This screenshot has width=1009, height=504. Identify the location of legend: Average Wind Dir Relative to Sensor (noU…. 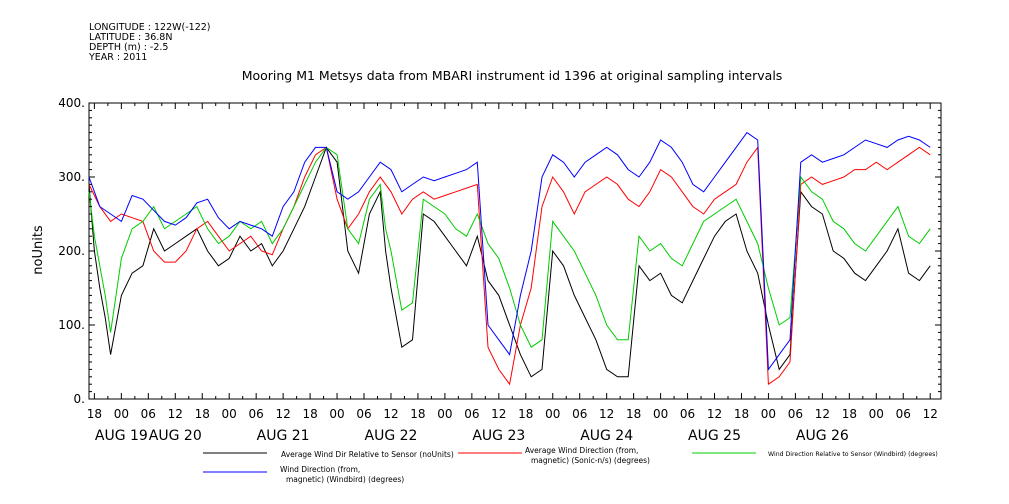
(570, 465).